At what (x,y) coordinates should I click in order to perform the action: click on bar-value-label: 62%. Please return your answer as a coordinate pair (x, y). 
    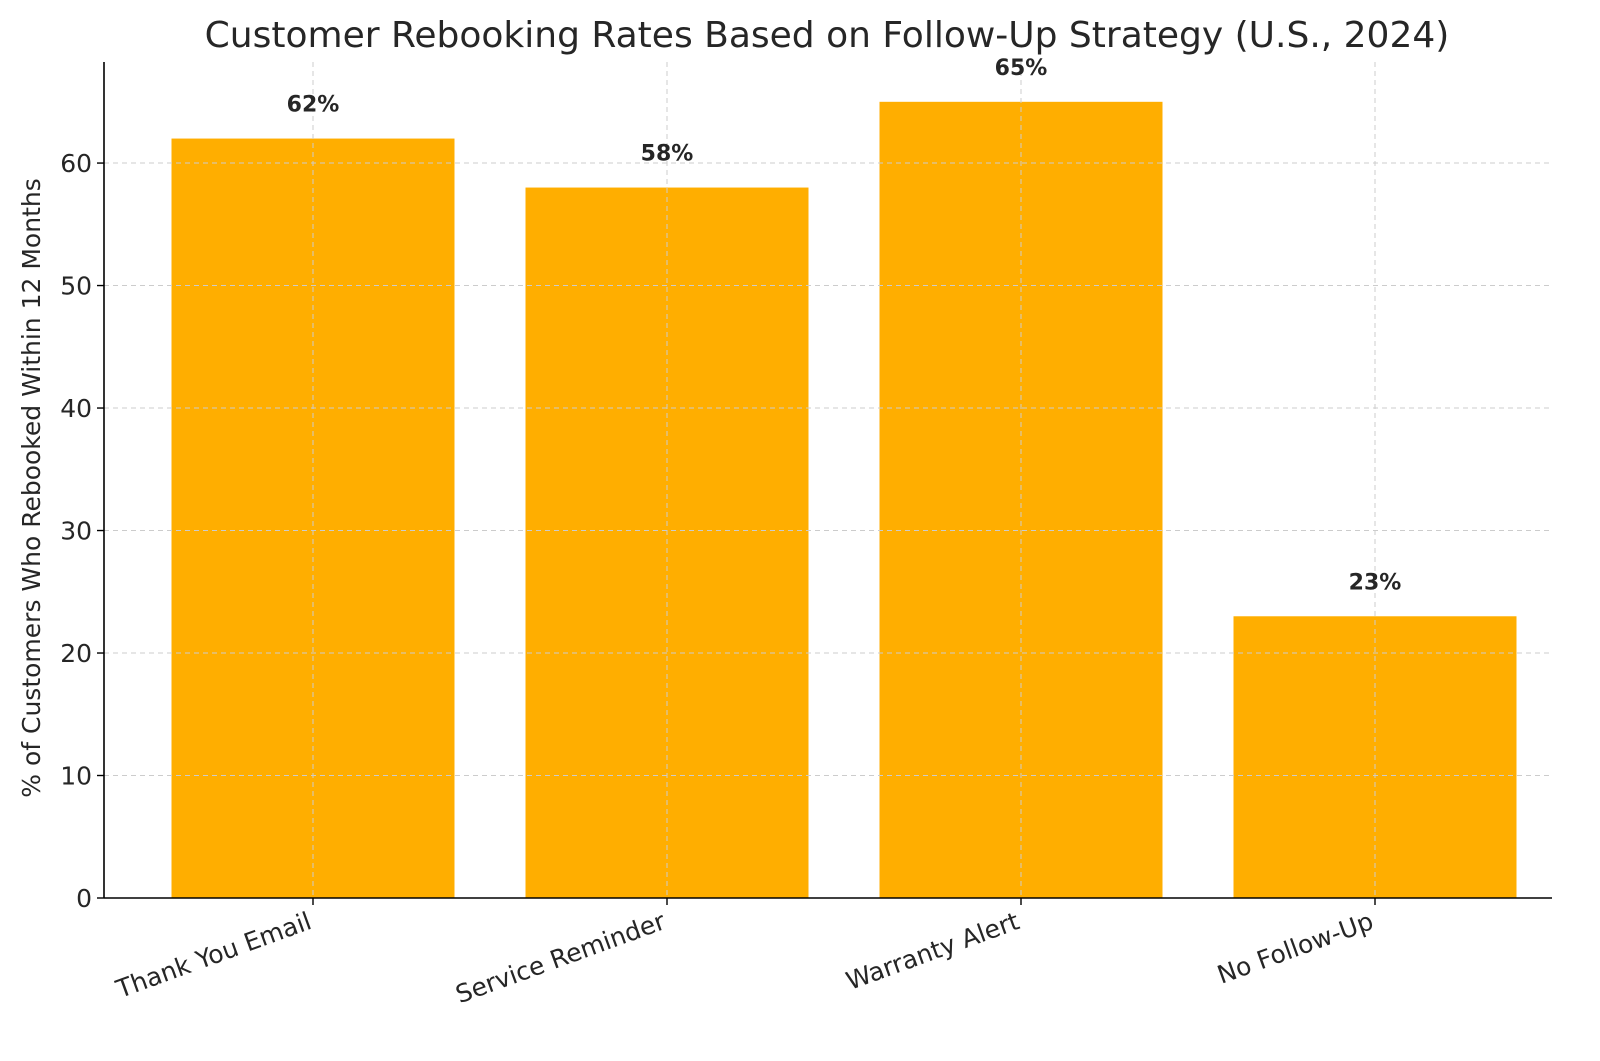
    Looking at the image, I should click on (313, 105).